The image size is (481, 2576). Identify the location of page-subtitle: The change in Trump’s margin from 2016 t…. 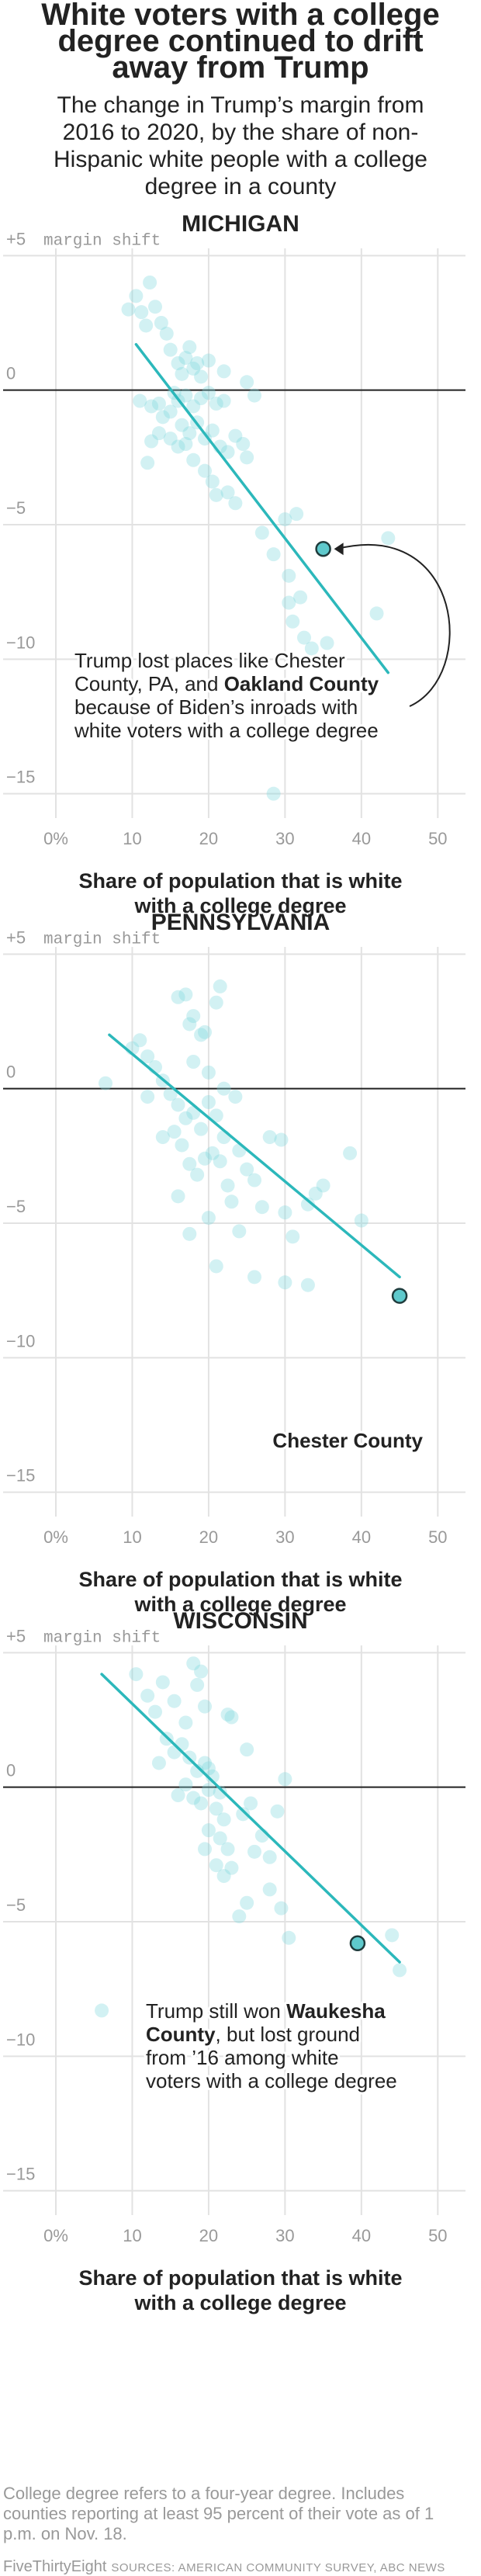
(240, 145).